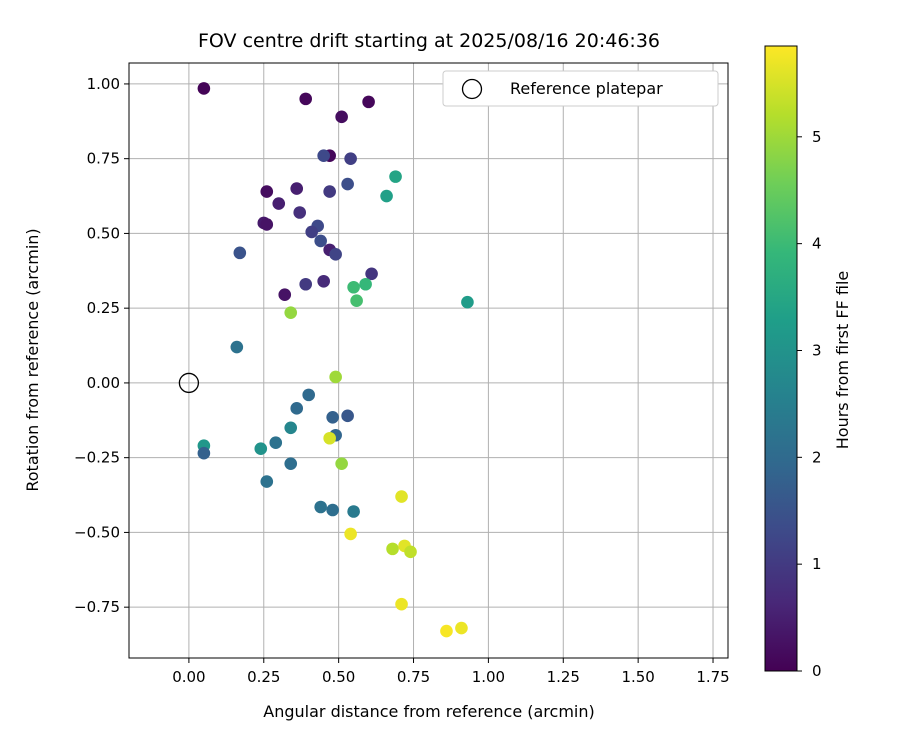 The image size is (900, 750). What do you see at coordinates (103, 84) in the screenshot?
I see `y-tick-label: 1.00` at bounding box center [103, 84].